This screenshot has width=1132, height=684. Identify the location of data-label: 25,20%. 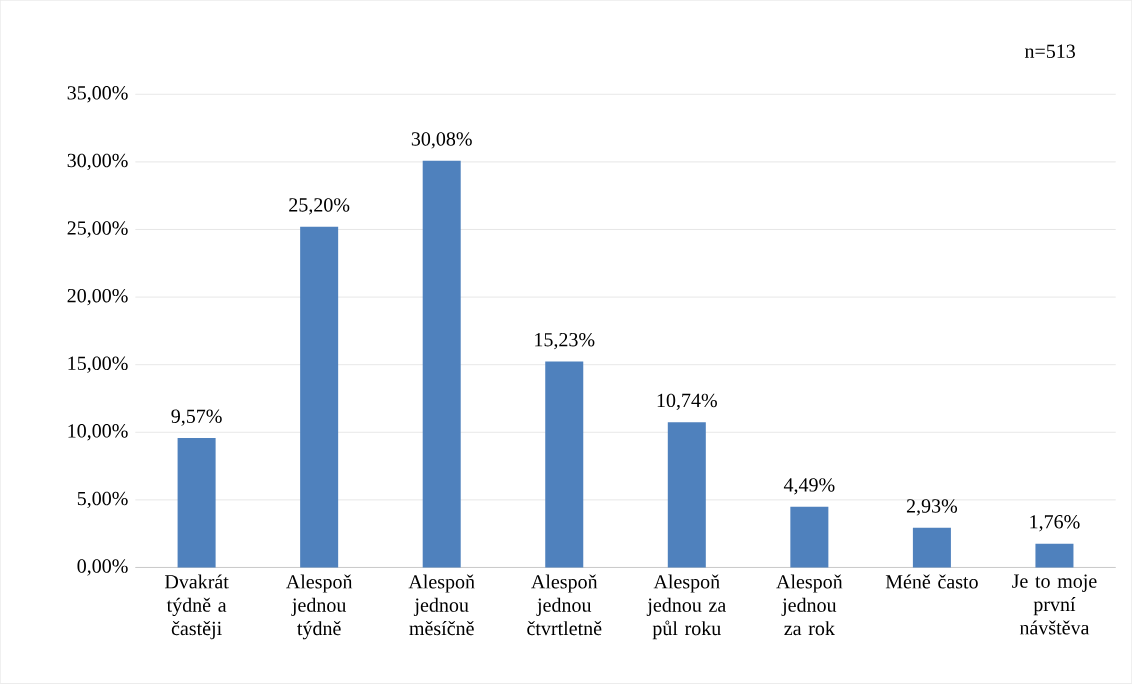
(319, 206).